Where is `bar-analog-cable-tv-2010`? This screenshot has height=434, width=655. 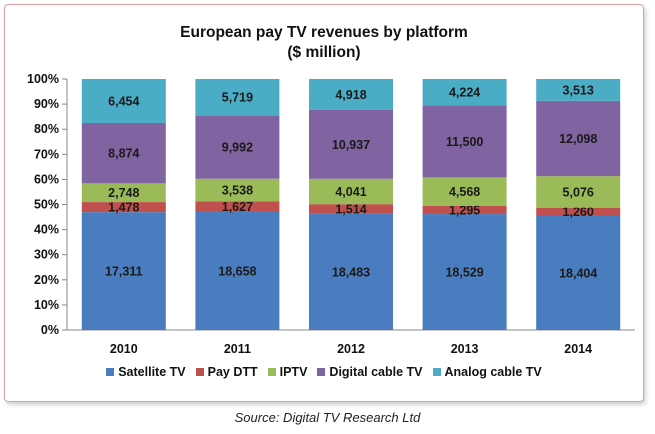 bar-analog-cable-tv-2010 is located at coordinates (123, 101).